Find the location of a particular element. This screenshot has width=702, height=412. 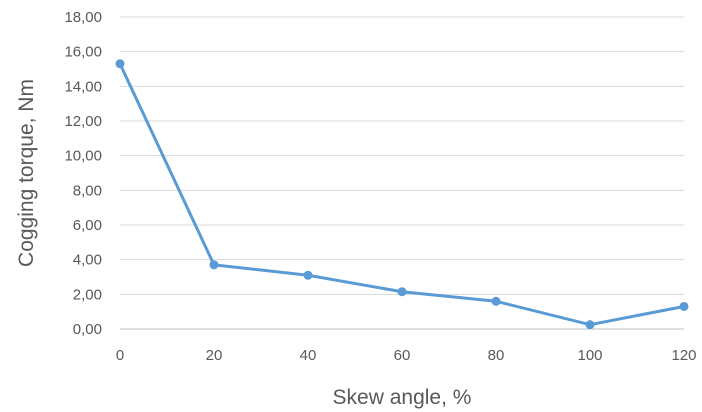

x-tick-label: 60 is located at coordinates (402, 355).